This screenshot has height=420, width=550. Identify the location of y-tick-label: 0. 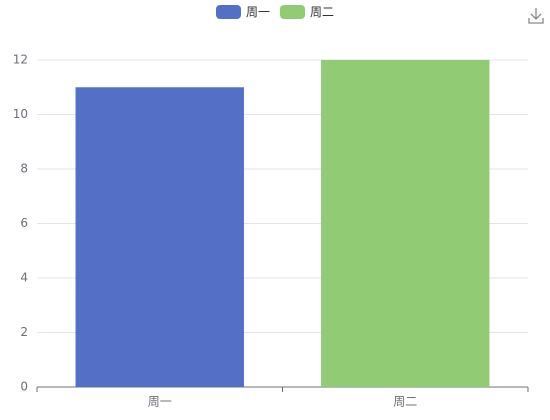
(24, 387).